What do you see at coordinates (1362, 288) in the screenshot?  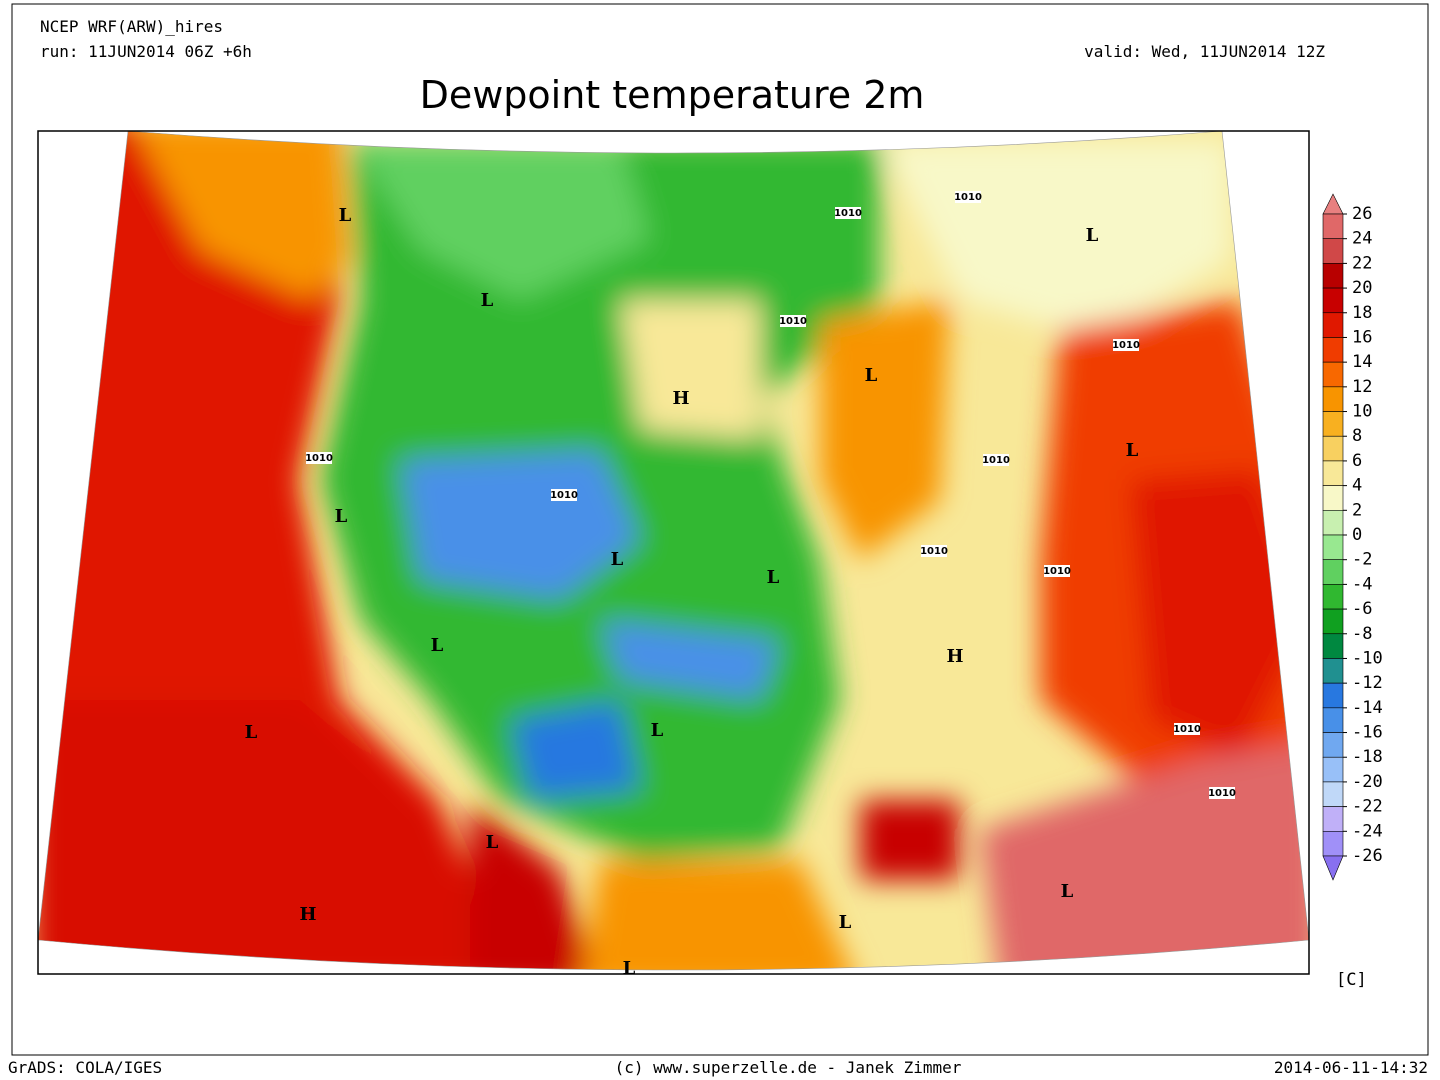 I see `colorbar-label: 20` at bounding box center [1362, 288].